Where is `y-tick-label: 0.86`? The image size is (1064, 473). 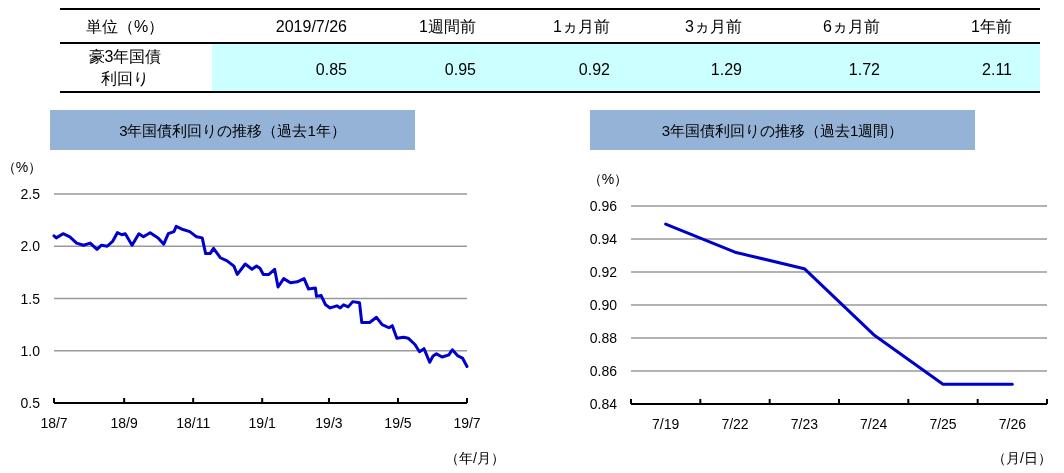 y-tick-label: 0.86 is located at coordinates (603, 371).